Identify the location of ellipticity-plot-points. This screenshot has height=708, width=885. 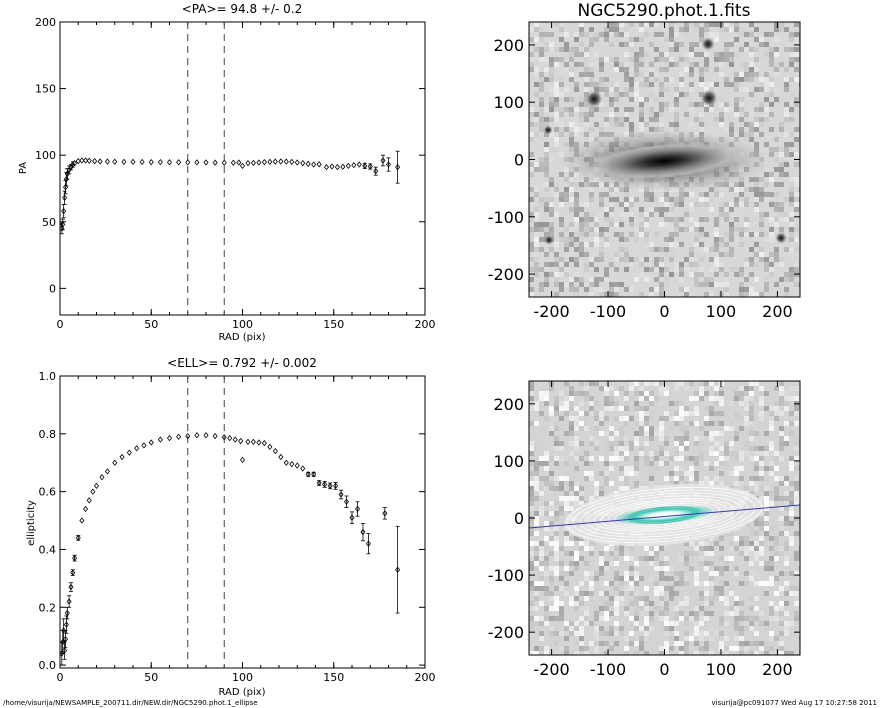
(230, 549).